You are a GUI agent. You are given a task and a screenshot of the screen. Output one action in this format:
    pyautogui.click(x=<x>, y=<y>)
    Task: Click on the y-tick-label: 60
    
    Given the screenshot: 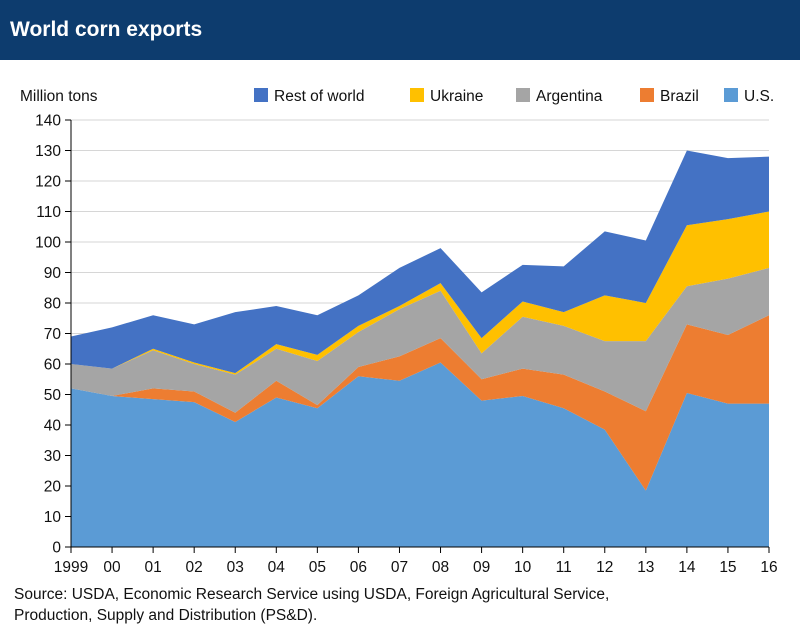 What is the action you would take?
    pyautogui.click(x=53, y=365)
    